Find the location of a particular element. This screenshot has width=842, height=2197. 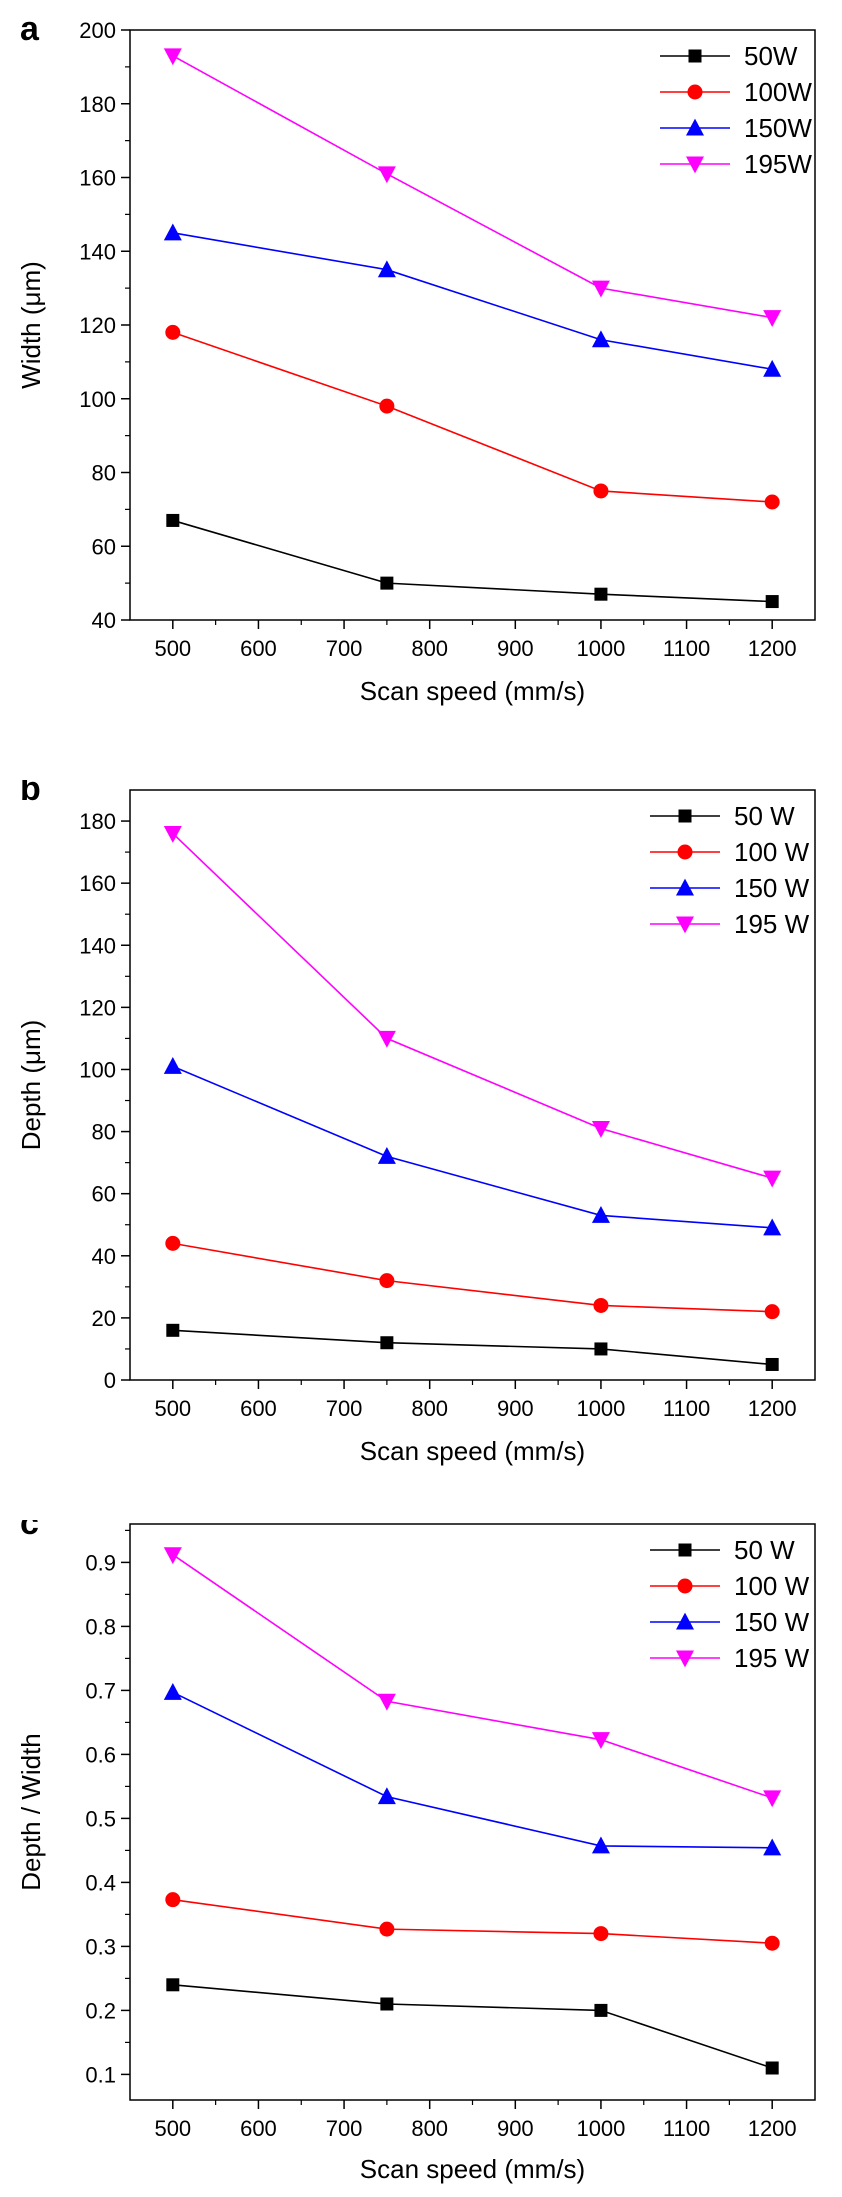

panel-letter: c is located at coordinates (29, 1531).